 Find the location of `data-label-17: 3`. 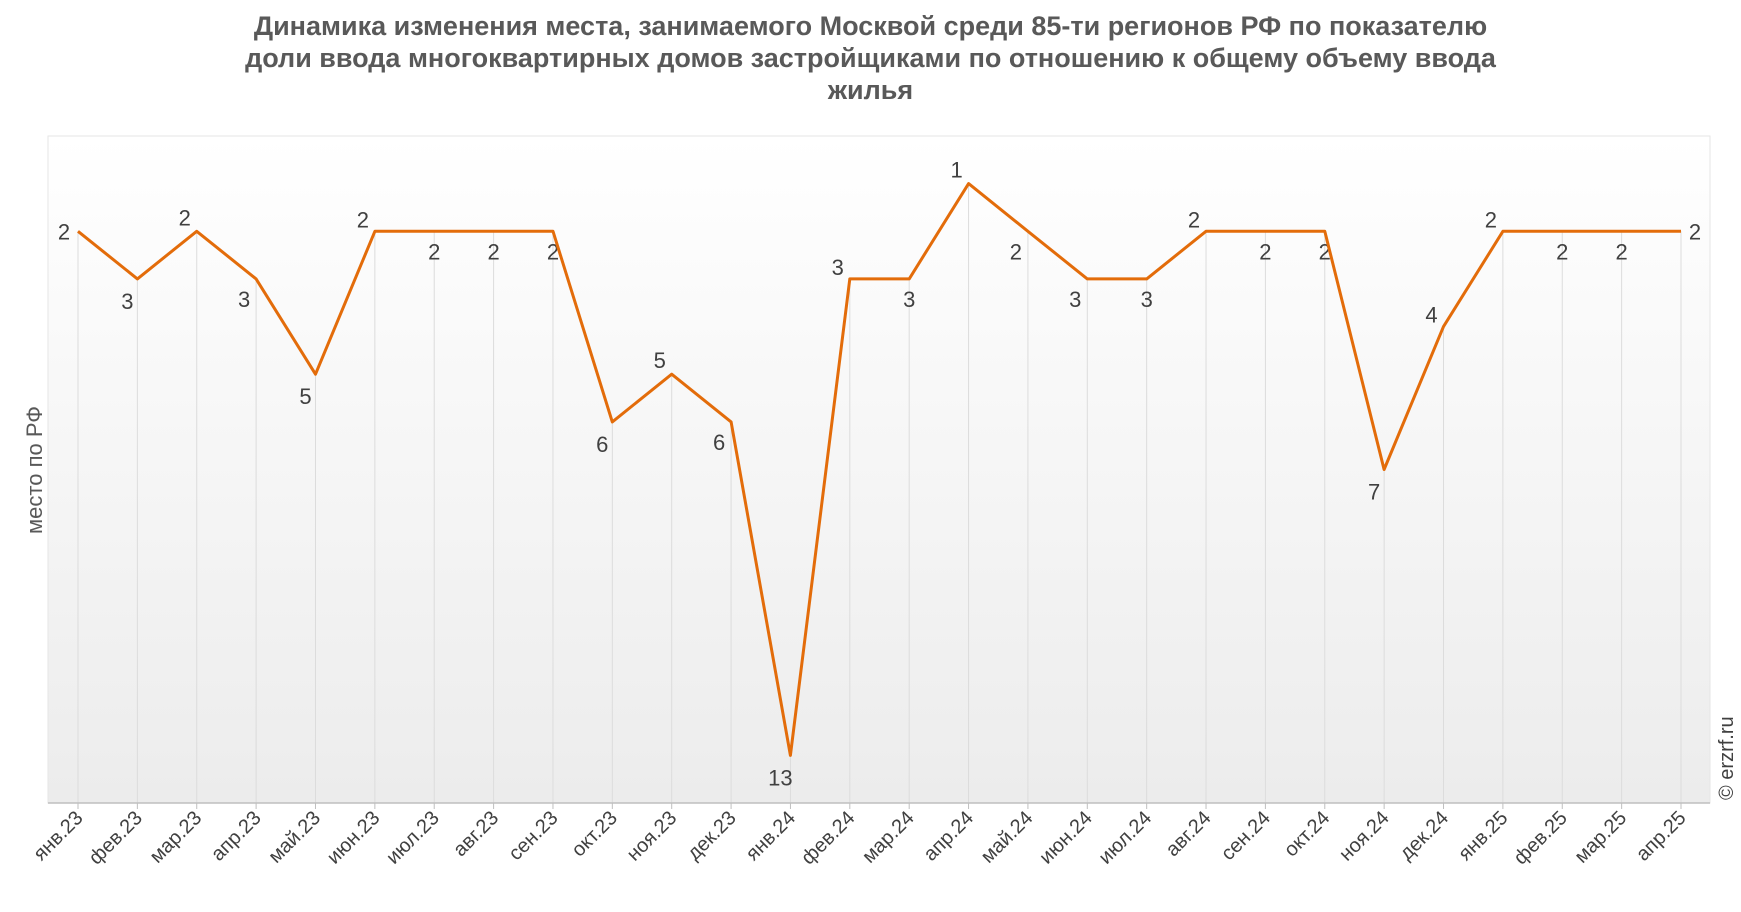

data-label-17: 3 is located at coordinates (1075, 299).